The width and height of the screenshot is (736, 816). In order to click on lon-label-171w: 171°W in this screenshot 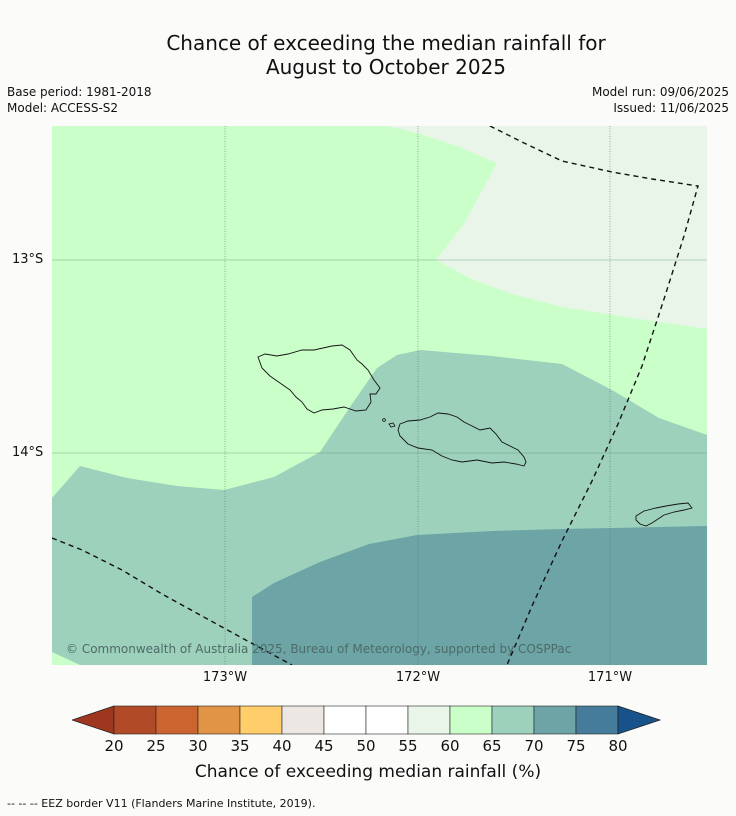, I will do `click(610, 677)`.